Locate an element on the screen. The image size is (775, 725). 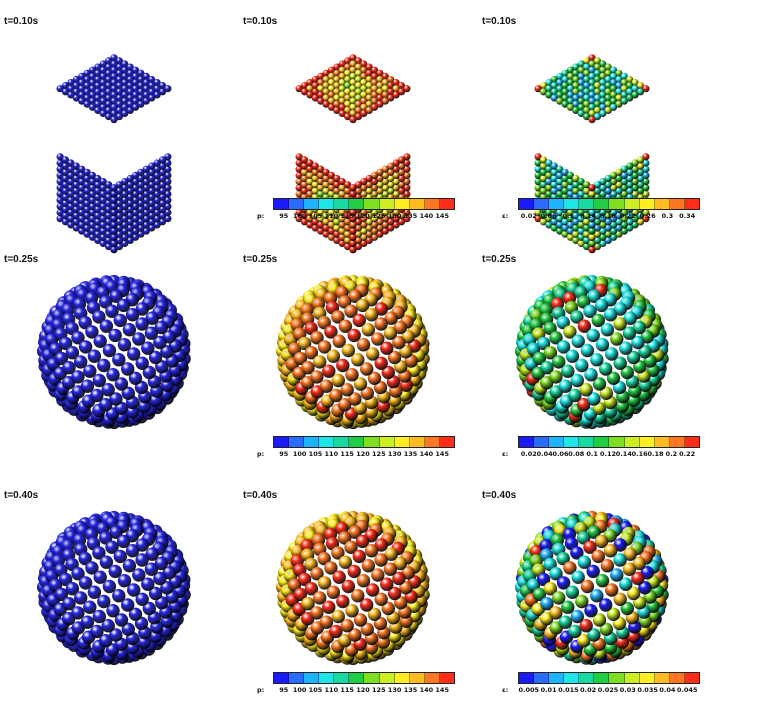
colorbar-tick-label: 100 is located at coordinates (299, 216).